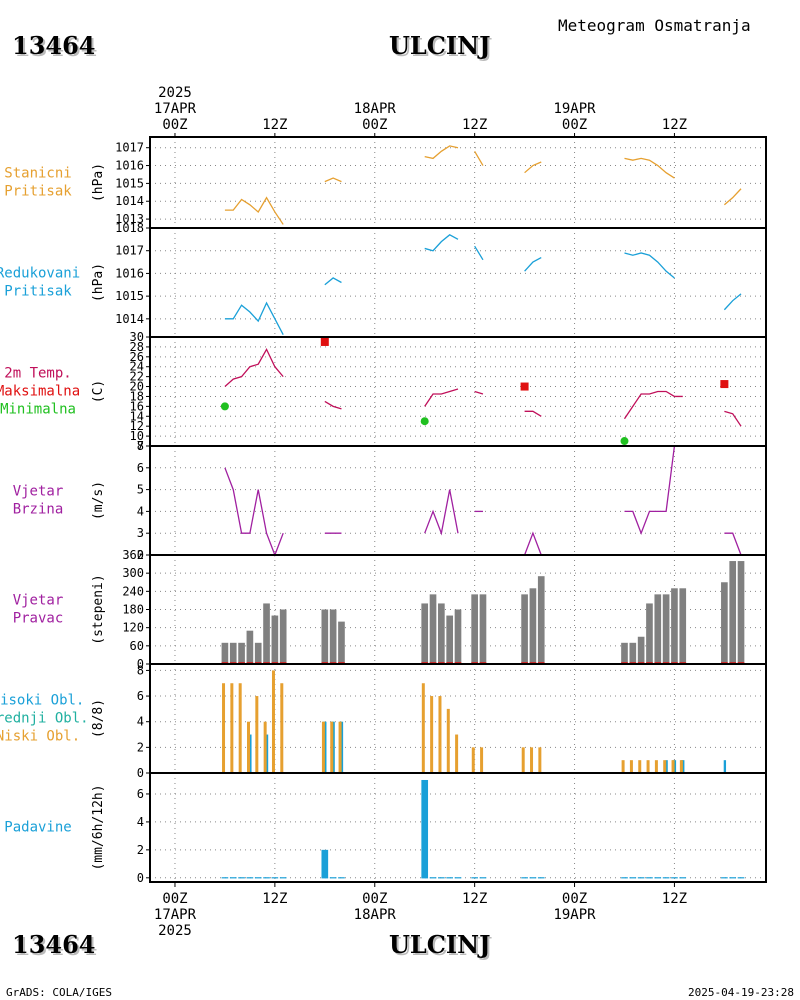 The image size is (800, 1000). Describe the element at coordinates (175, 109) in the screenshot. I see `time-label-top: 17APR` at that location.